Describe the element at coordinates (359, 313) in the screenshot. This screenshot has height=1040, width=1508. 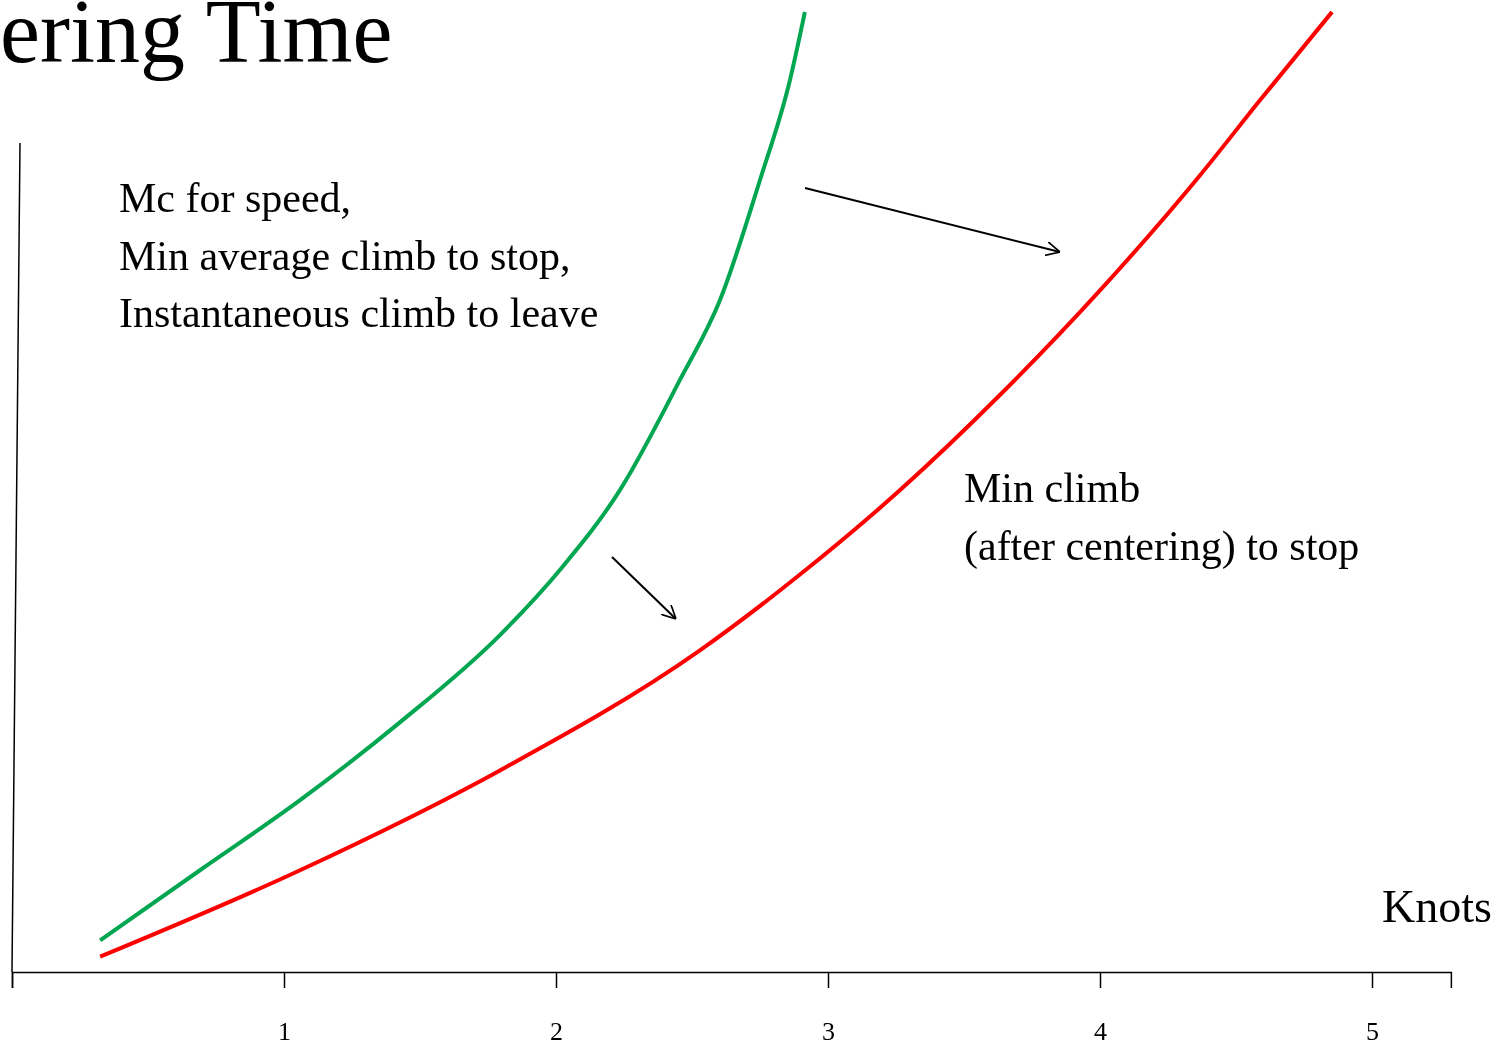
I see `annotation: Instantaneous climb to leave` at that location.